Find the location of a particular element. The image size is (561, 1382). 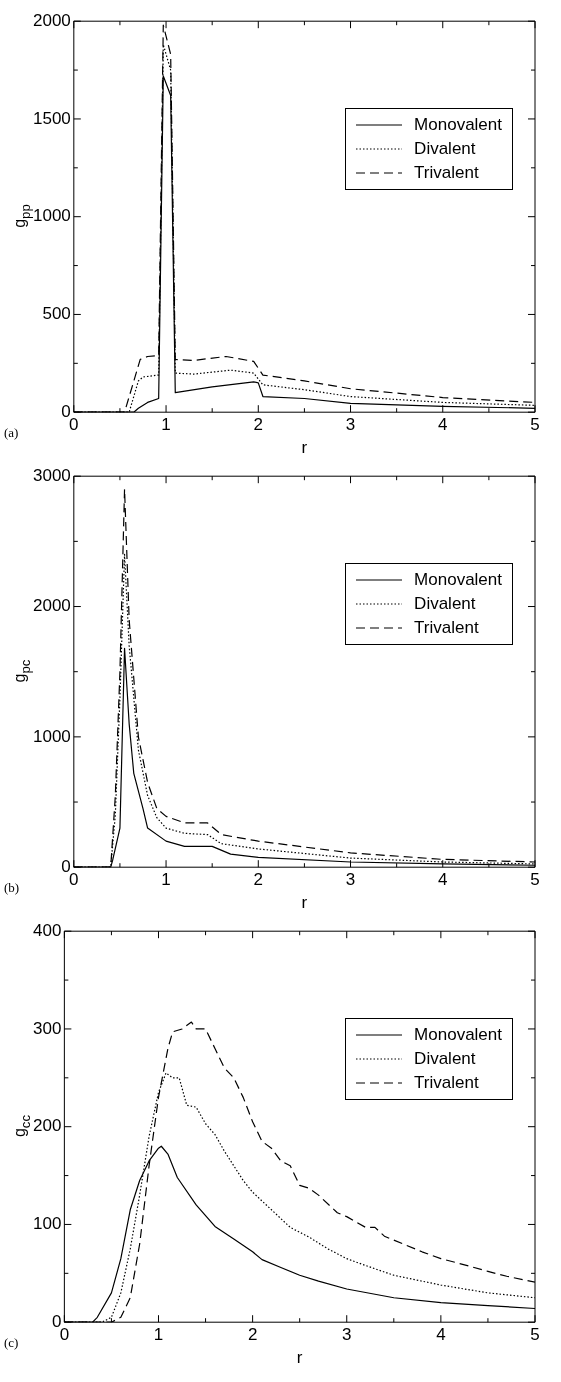

y-tick-label: 1500 is located at coordinates (51, 118).